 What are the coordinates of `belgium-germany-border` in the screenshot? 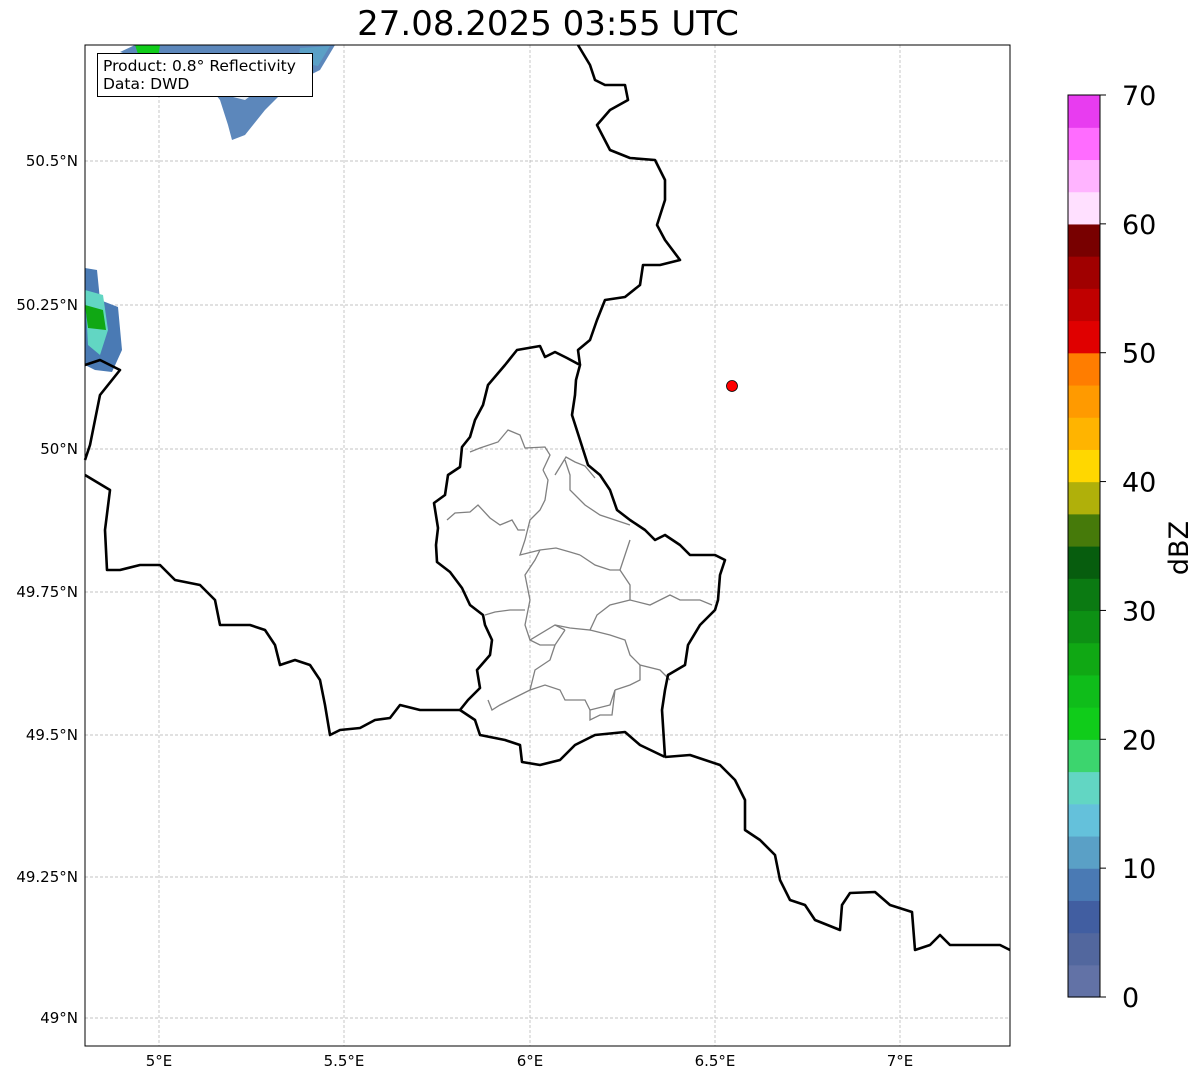 It's located at (629, 205).